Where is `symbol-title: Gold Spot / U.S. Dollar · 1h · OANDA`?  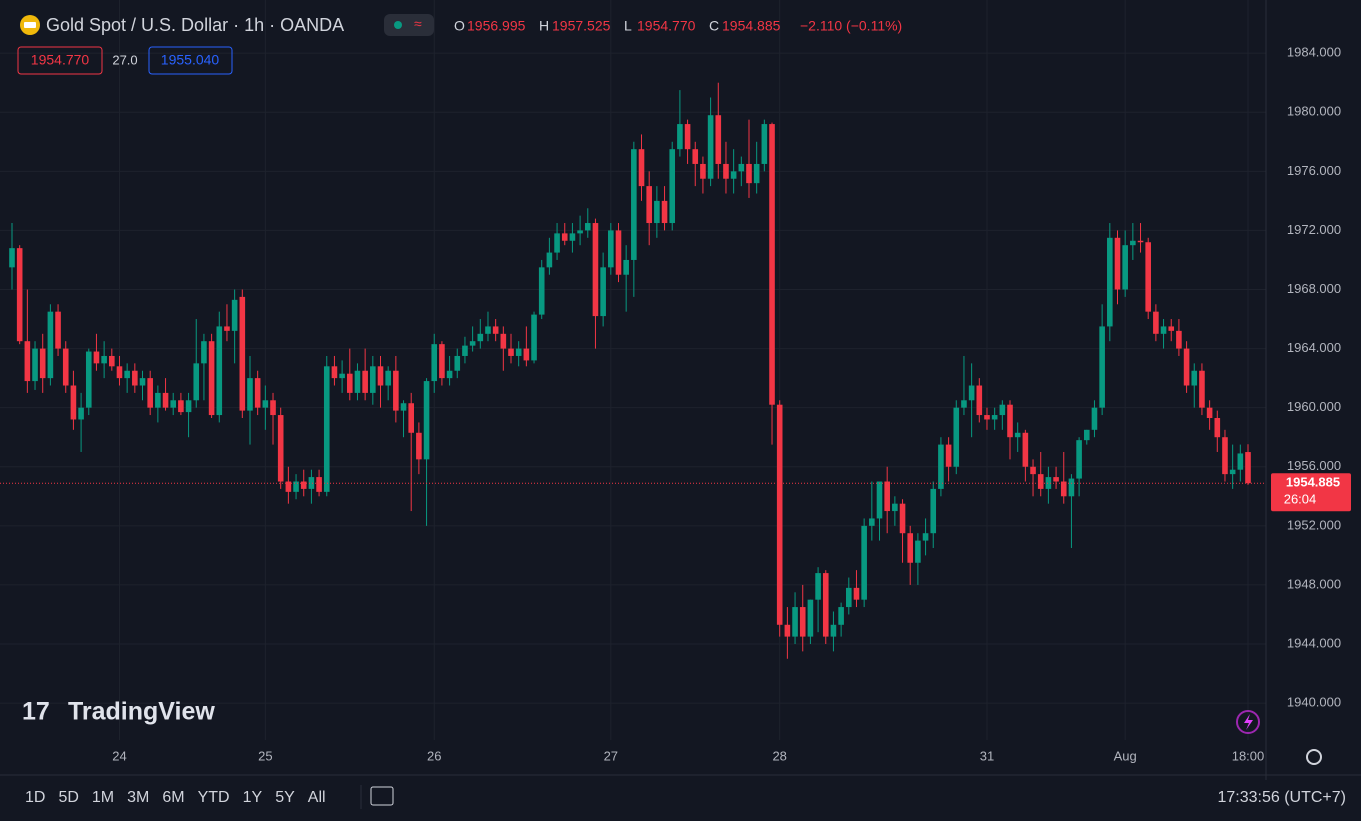 symbol-title: Gold Spot / U.S. Dollar · 1h · OANDA is located at coordinates (195, 25).